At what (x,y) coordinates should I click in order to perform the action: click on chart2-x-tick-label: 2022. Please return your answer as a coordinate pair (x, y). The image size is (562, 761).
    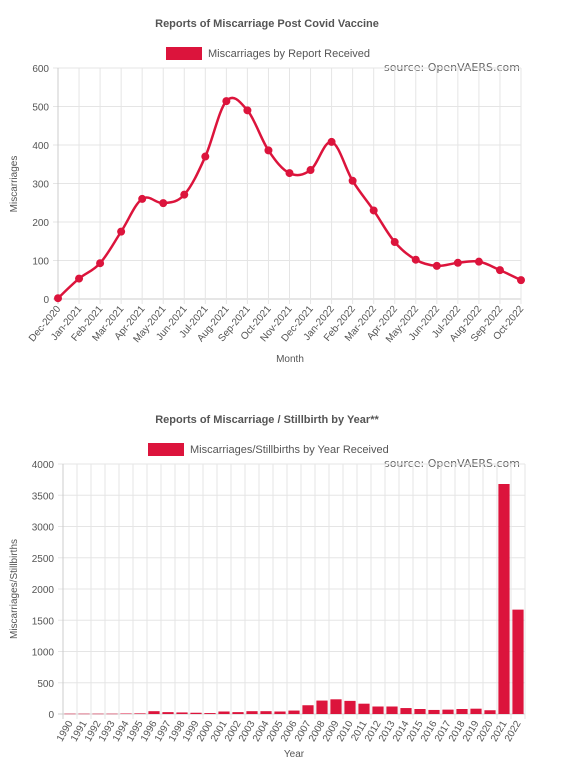
    Looking at the image, I should click on (513, 731).